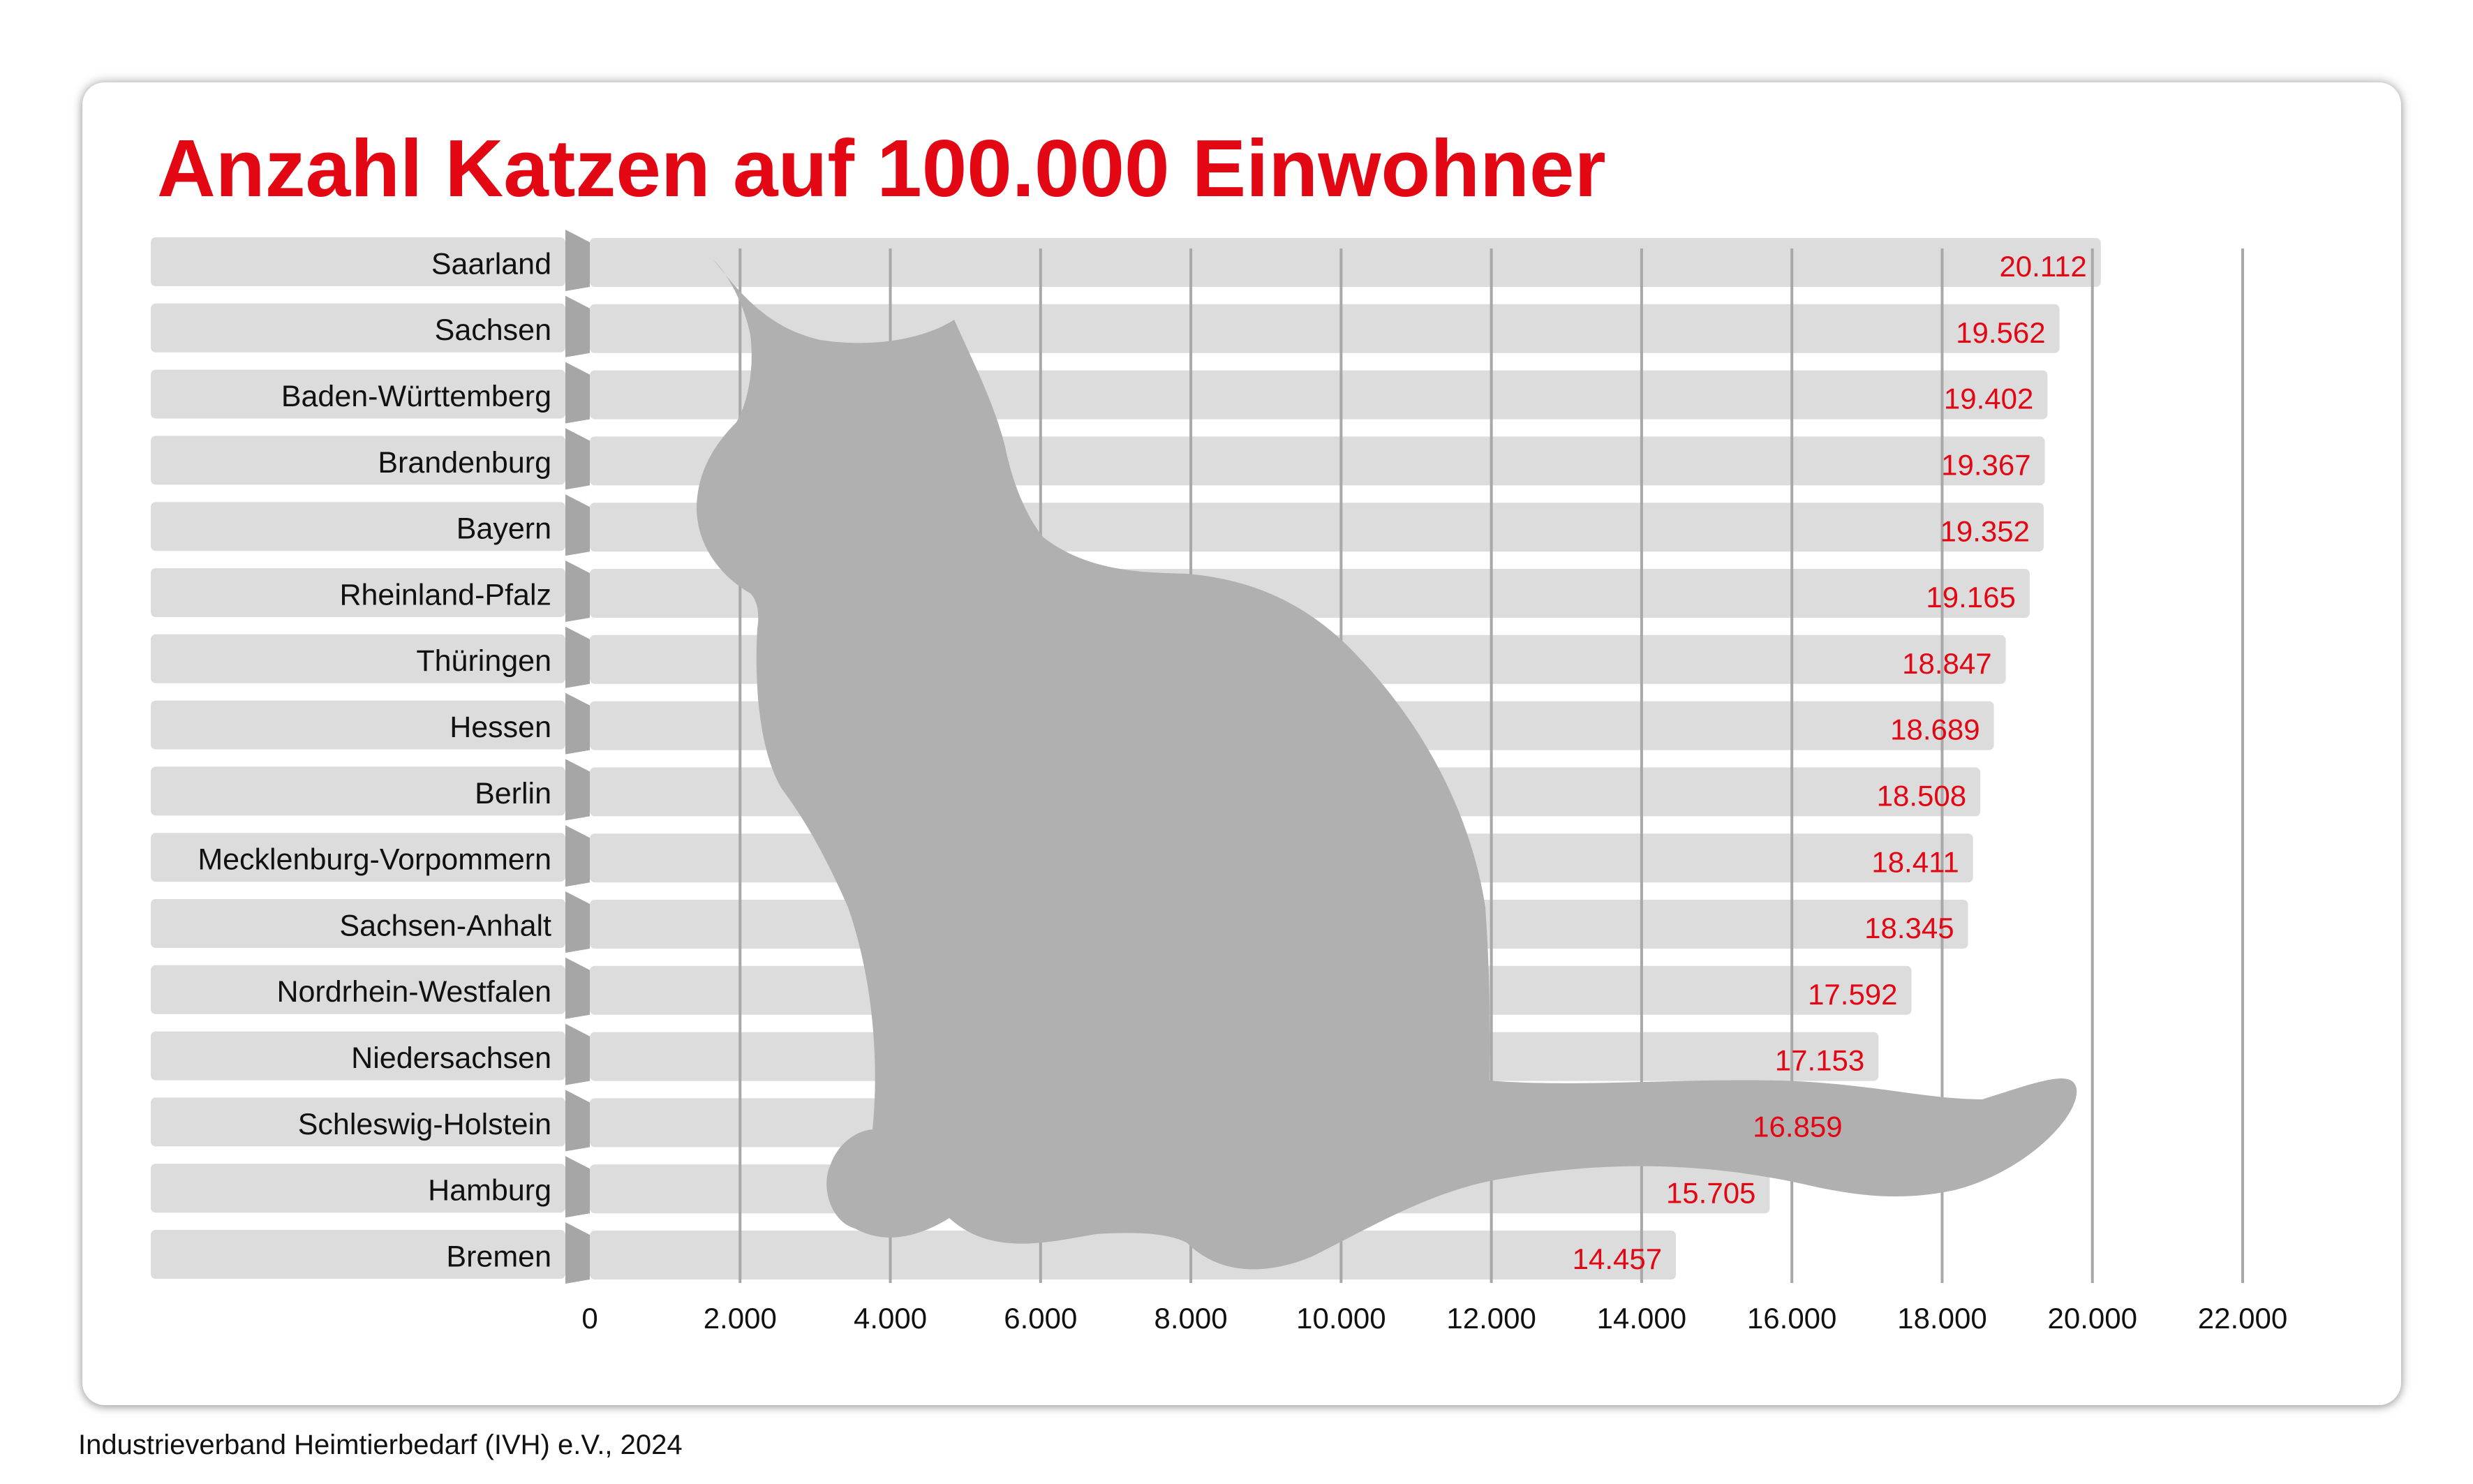 This screenshot has height=1484, width=2473. I want to click on value-label: 16.859, so click(1797, 1126).